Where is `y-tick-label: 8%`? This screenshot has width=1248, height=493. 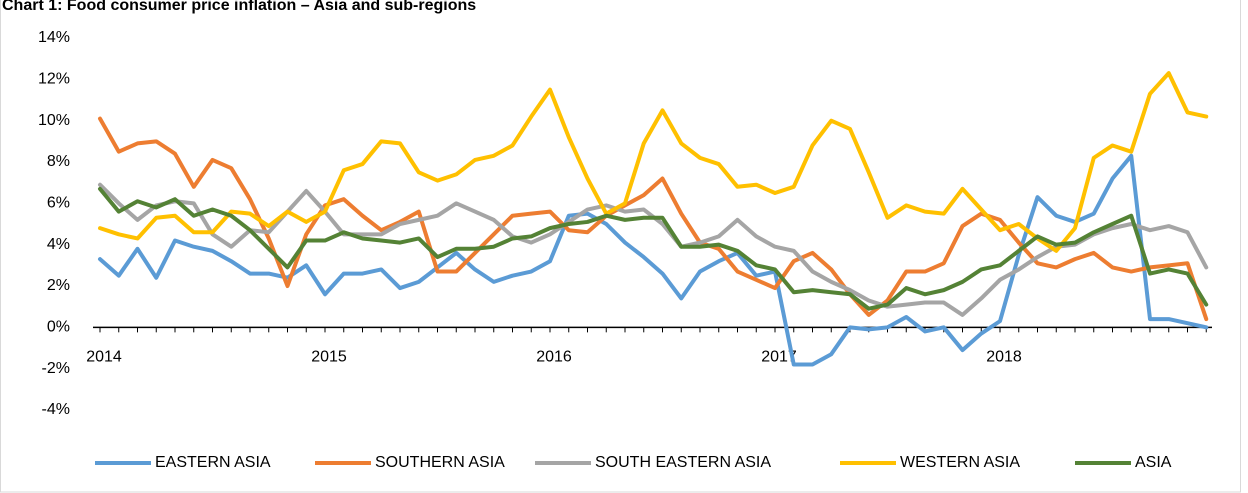
y-tick-label: 8% is located at coordinates (58, 161).